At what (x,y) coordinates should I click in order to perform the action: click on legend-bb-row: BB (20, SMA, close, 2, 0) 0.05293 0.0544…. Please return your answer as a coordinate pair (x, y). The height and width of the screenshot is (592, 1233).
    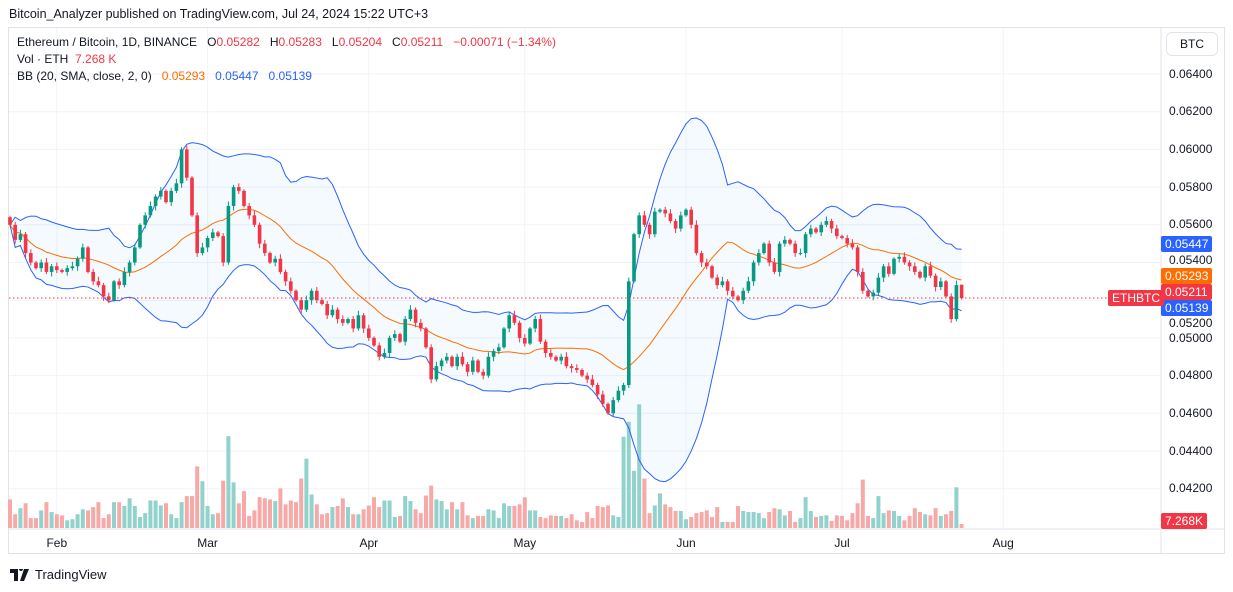
    Looking at the image, I should click on (164, 76).